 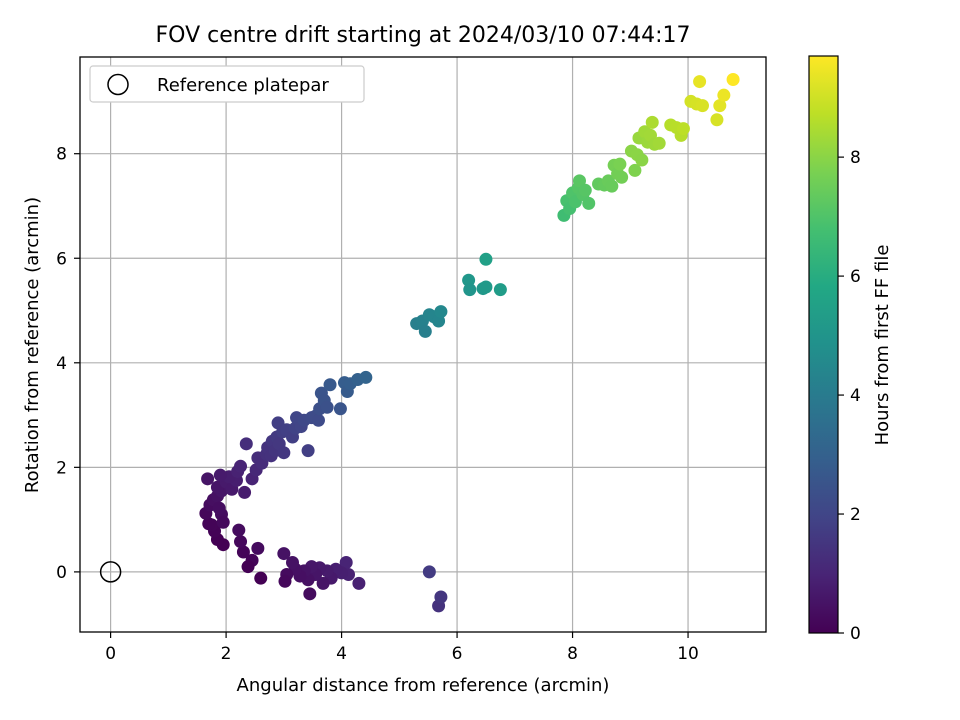 I want to click on y-axis-ticks: 0 2 4 6 8, so click(x=68, y=364).